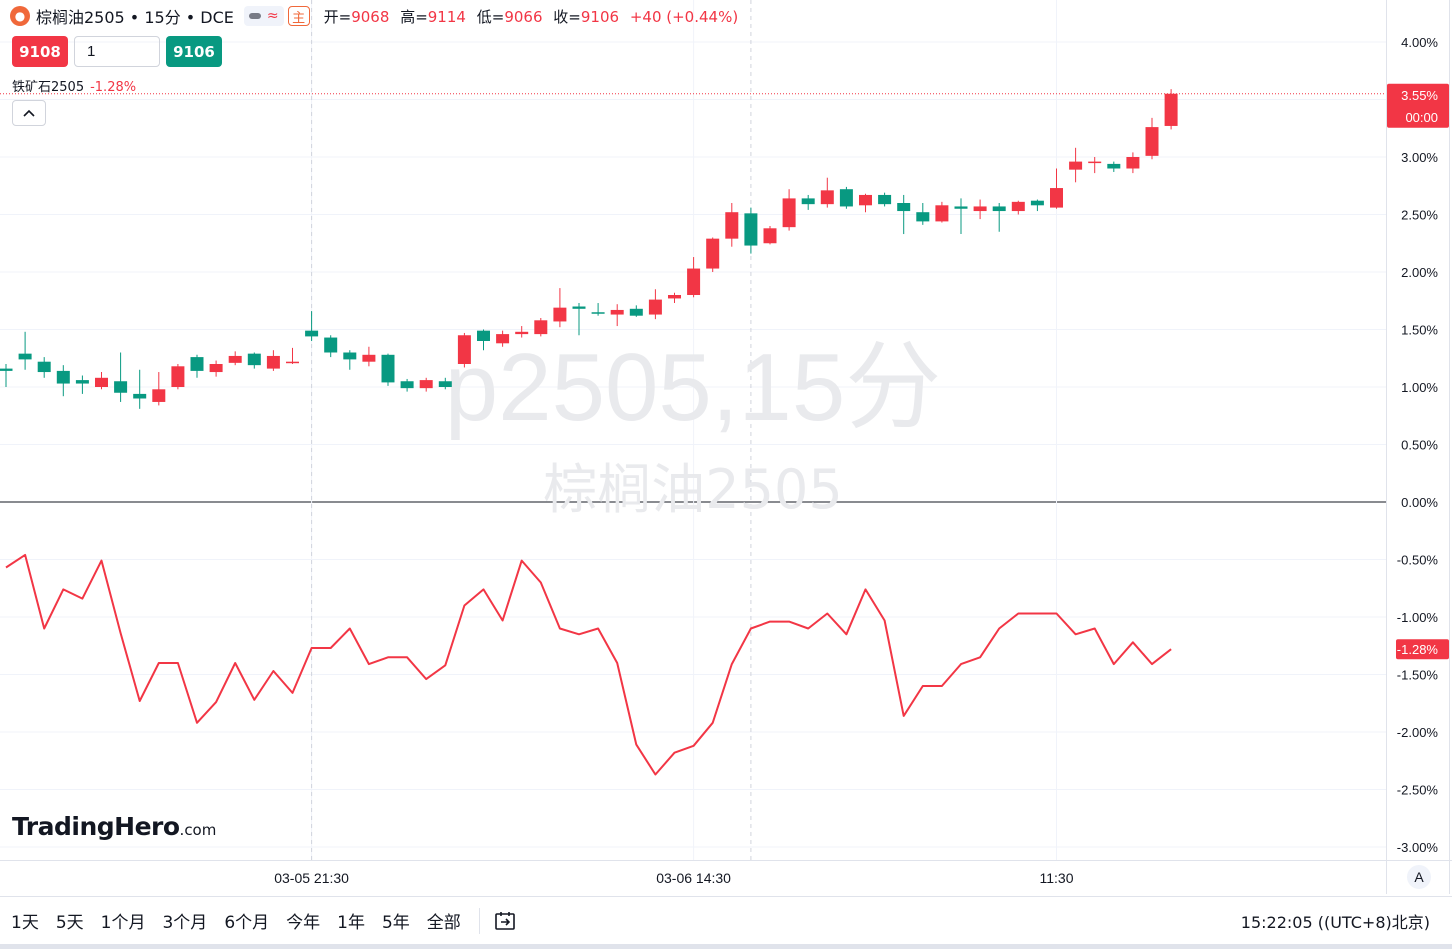  What do you see at coordinates (1419, 502) in the screenshot?
I see `y-tick-label: 0.00%` at bounding box center [1419, 502].